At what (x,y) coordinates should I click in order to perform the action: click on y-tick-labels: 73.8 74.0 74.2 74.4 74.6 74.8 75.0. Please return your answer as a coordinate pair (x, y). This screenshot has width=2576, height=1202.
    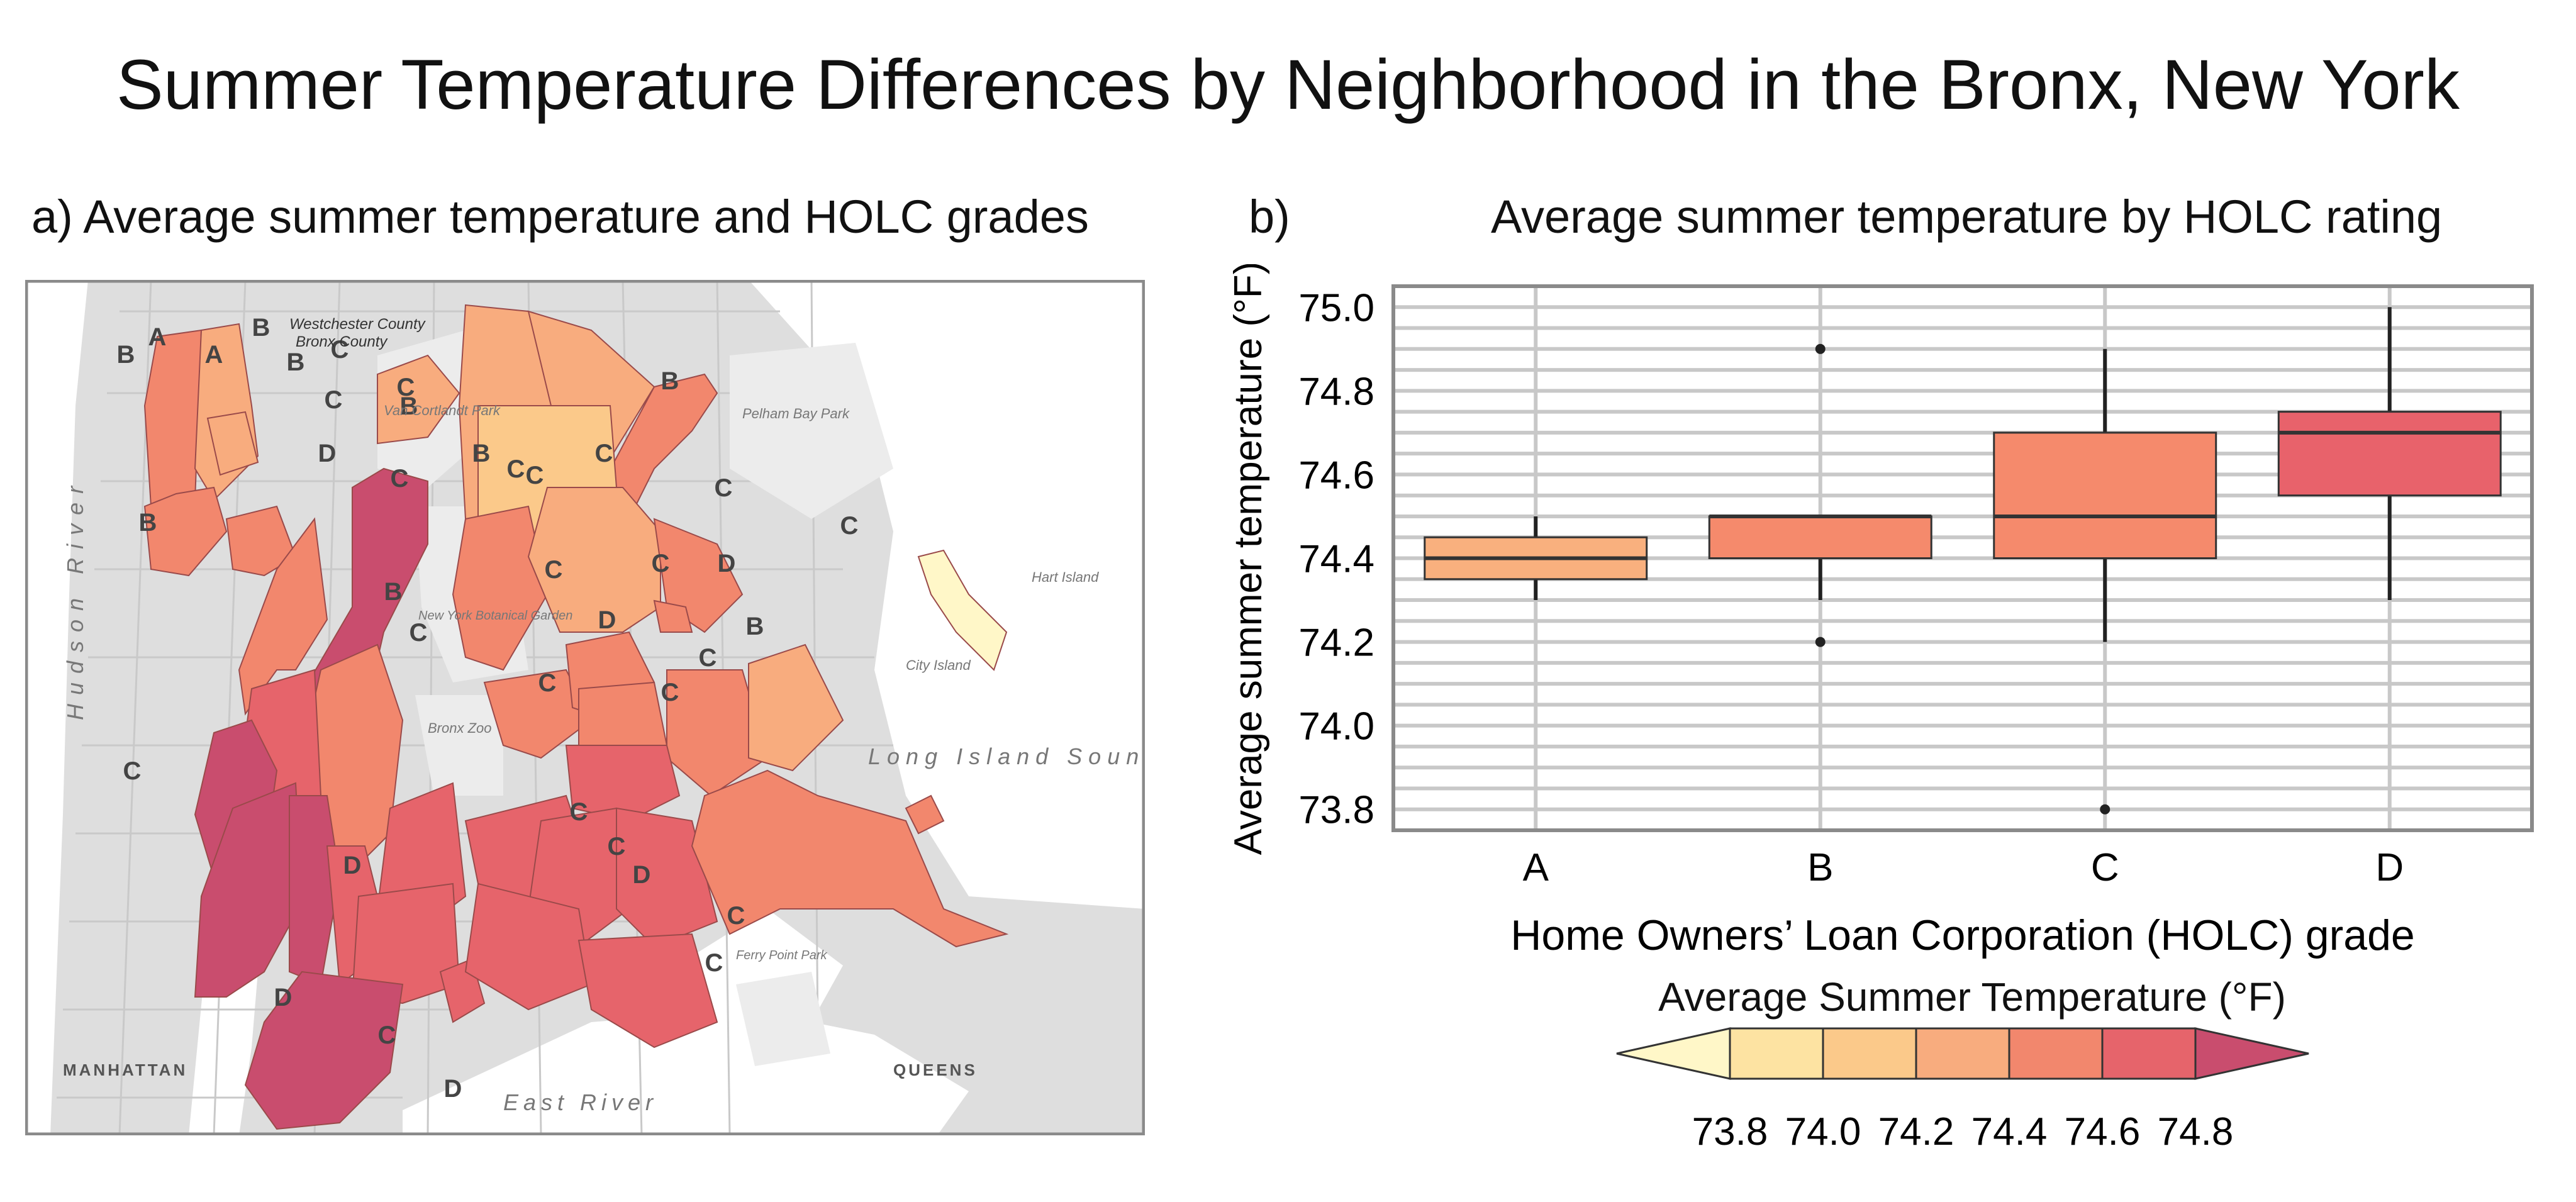
    Looking at the image, I should click on (1336, 559).